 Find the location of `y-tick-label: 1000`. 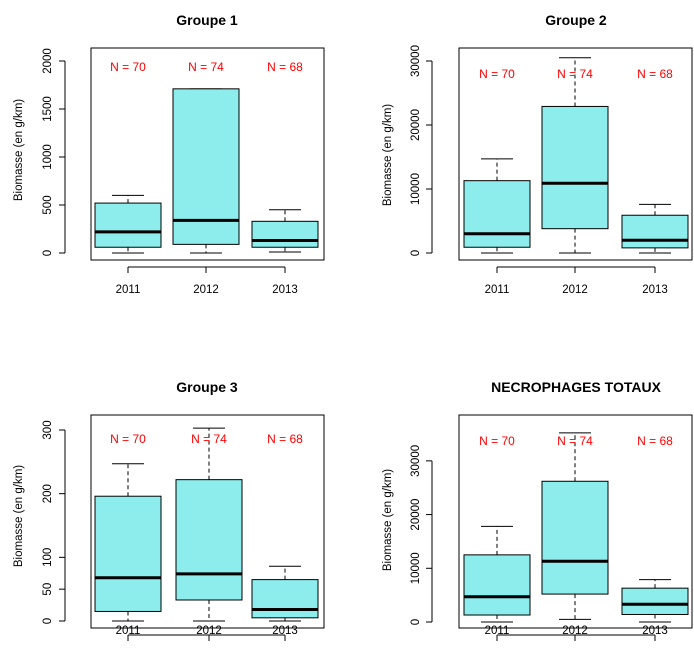

y-tick-label: 1000 is located at coordinates (48, 157).